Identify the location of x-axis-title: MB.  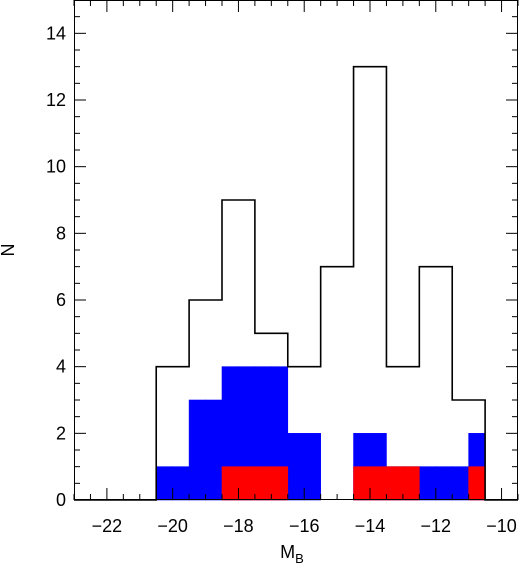
(292, 554).